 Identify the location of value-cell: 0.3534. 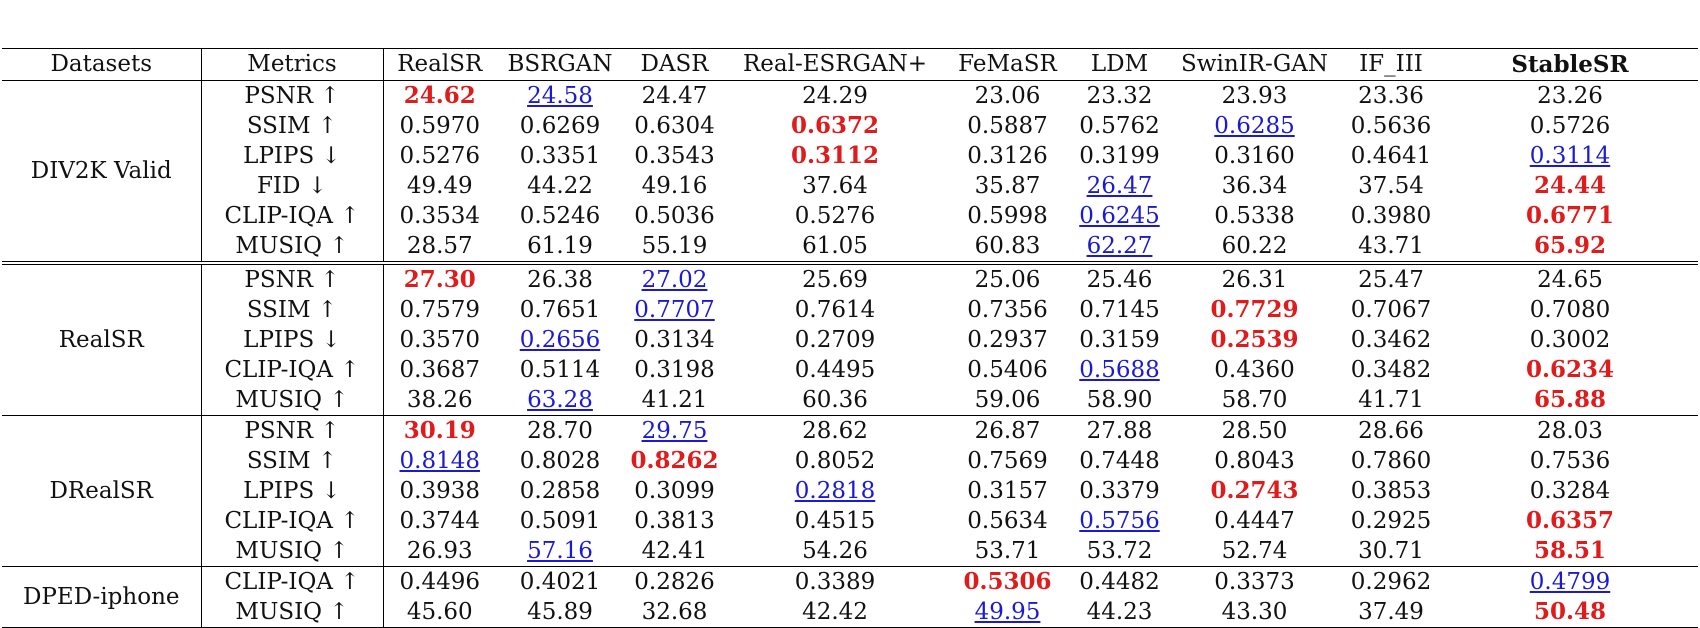
(439, 216).